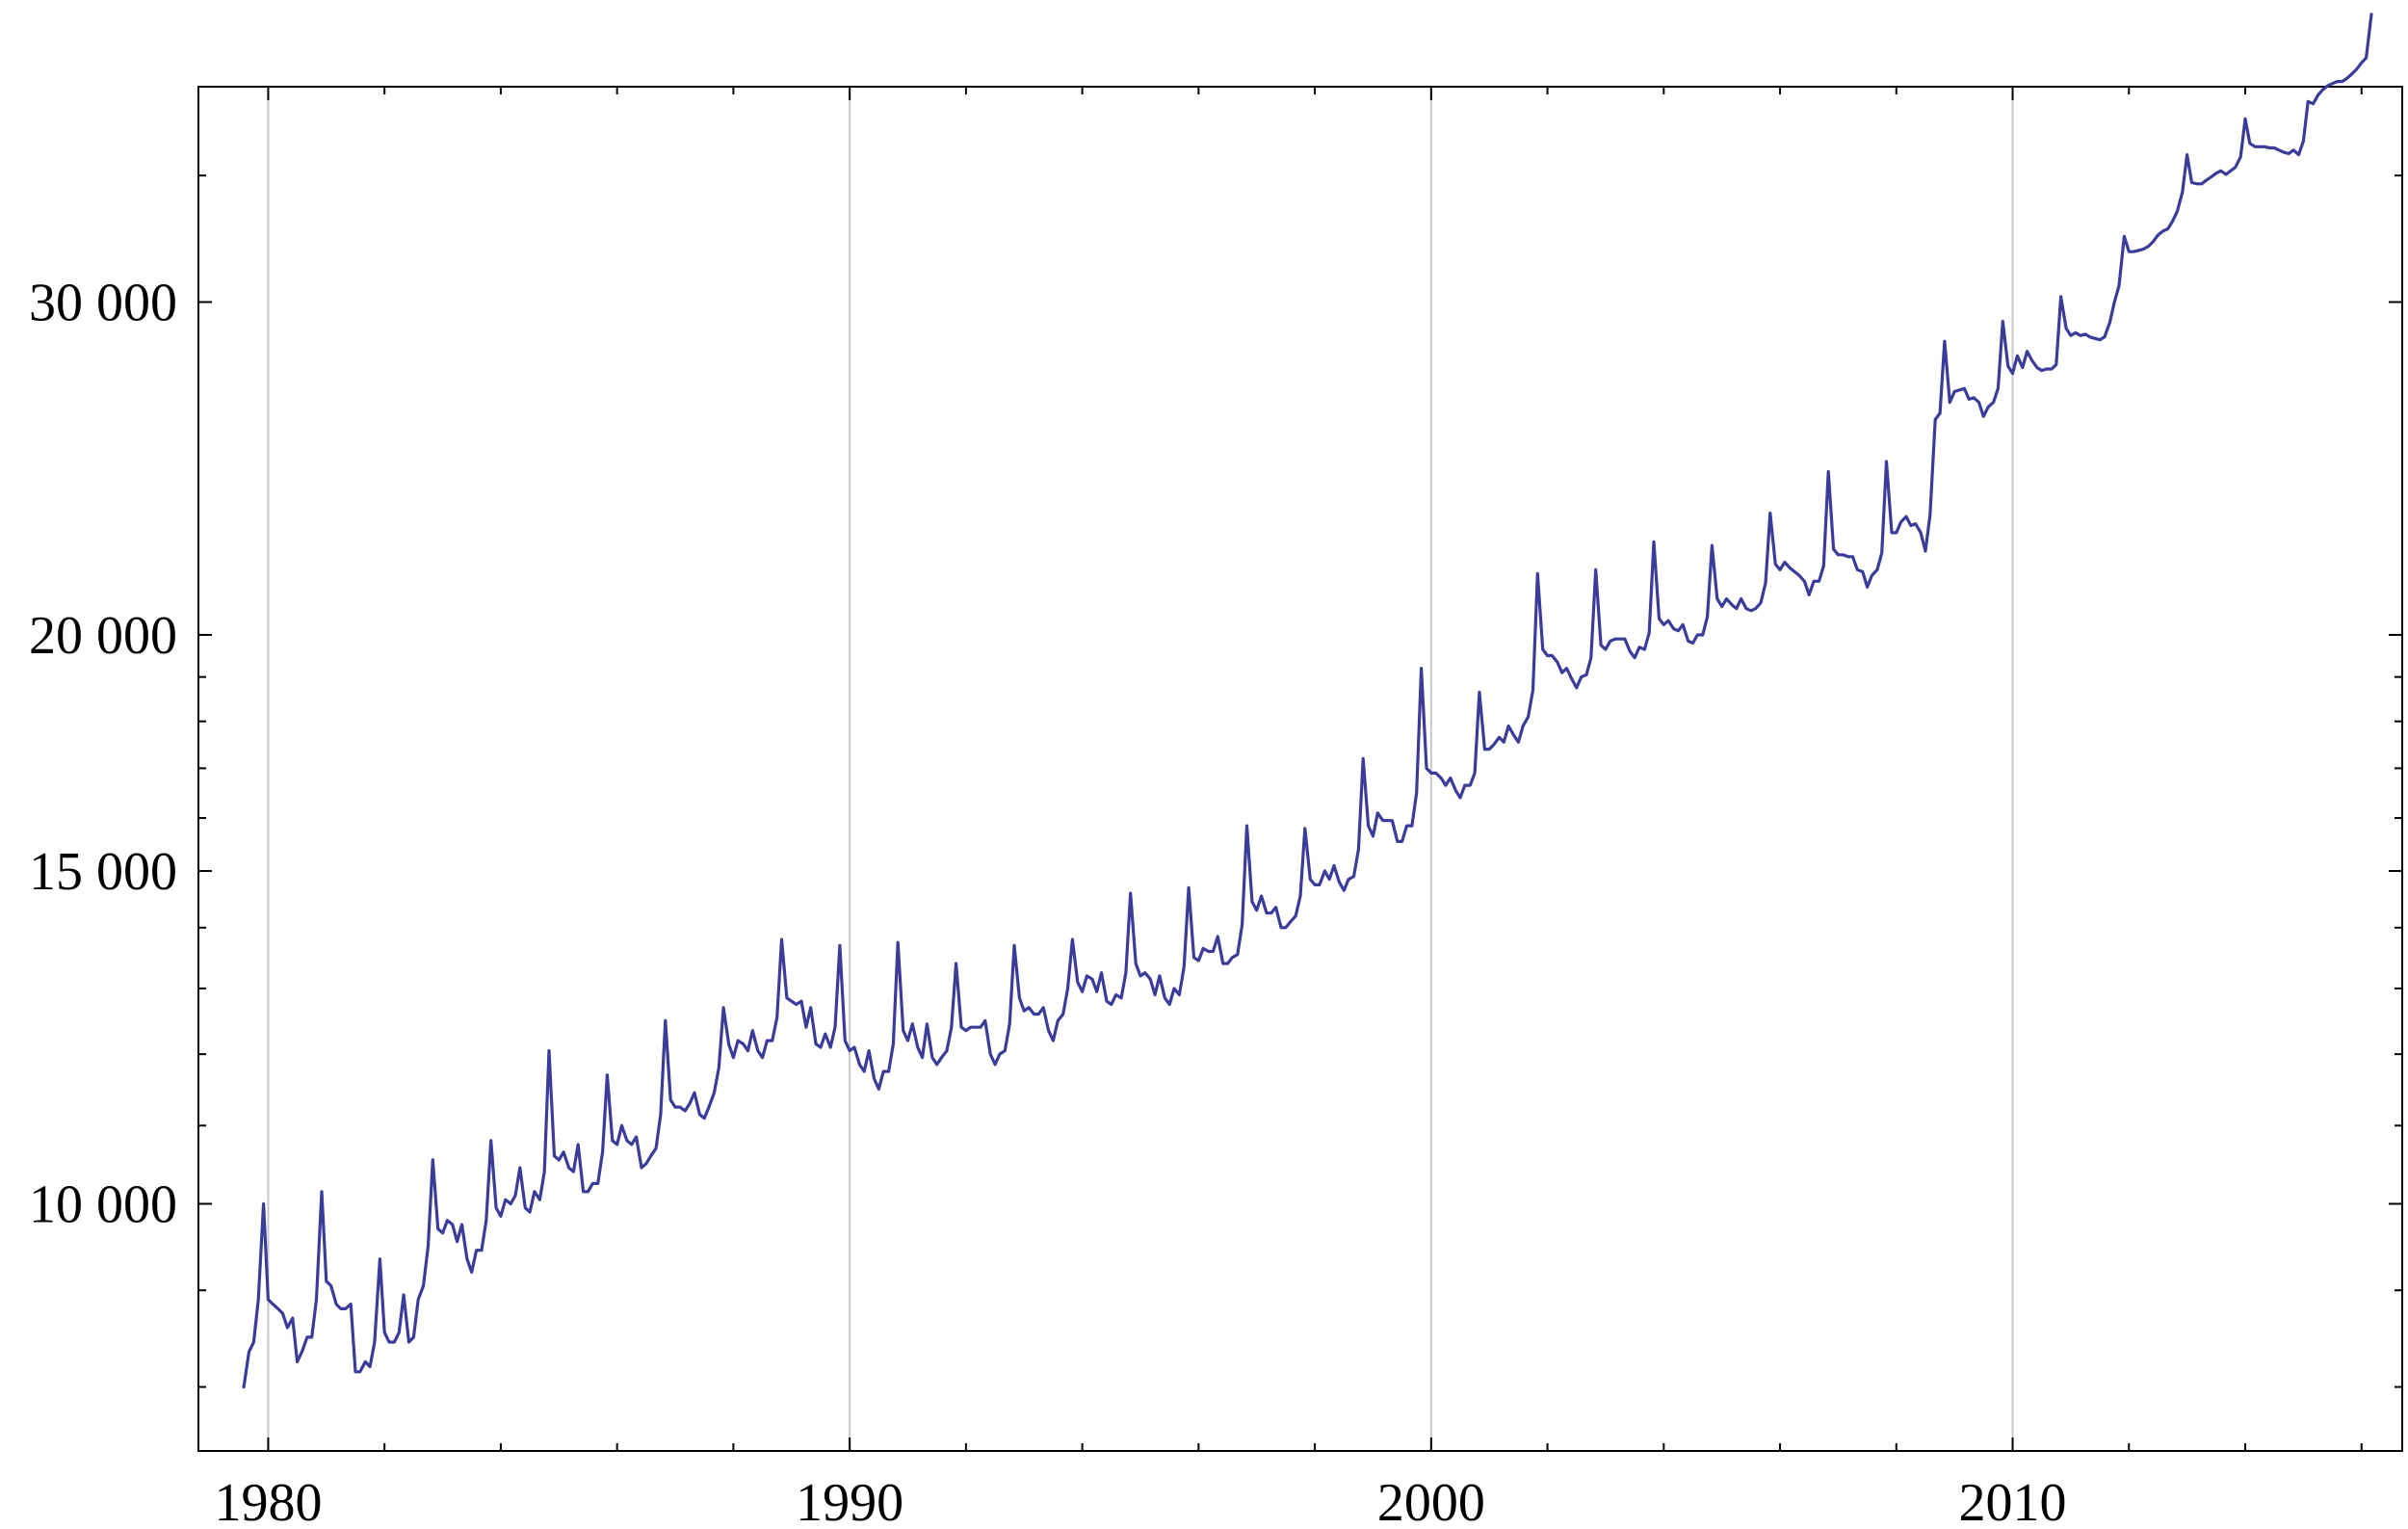  I want to click on y-tick-label: 30 000, so click(103, 303).